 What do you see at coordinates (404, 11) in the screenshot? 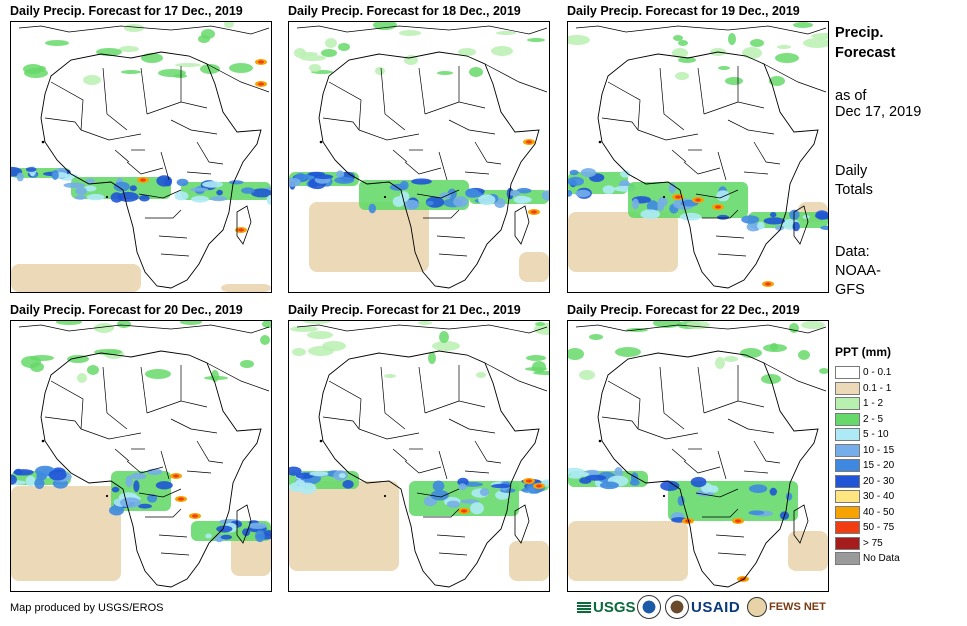
I see `panel-title: Daily Precip. Forecast for 18 Dec., 2019` at bounding box center [404, 11].